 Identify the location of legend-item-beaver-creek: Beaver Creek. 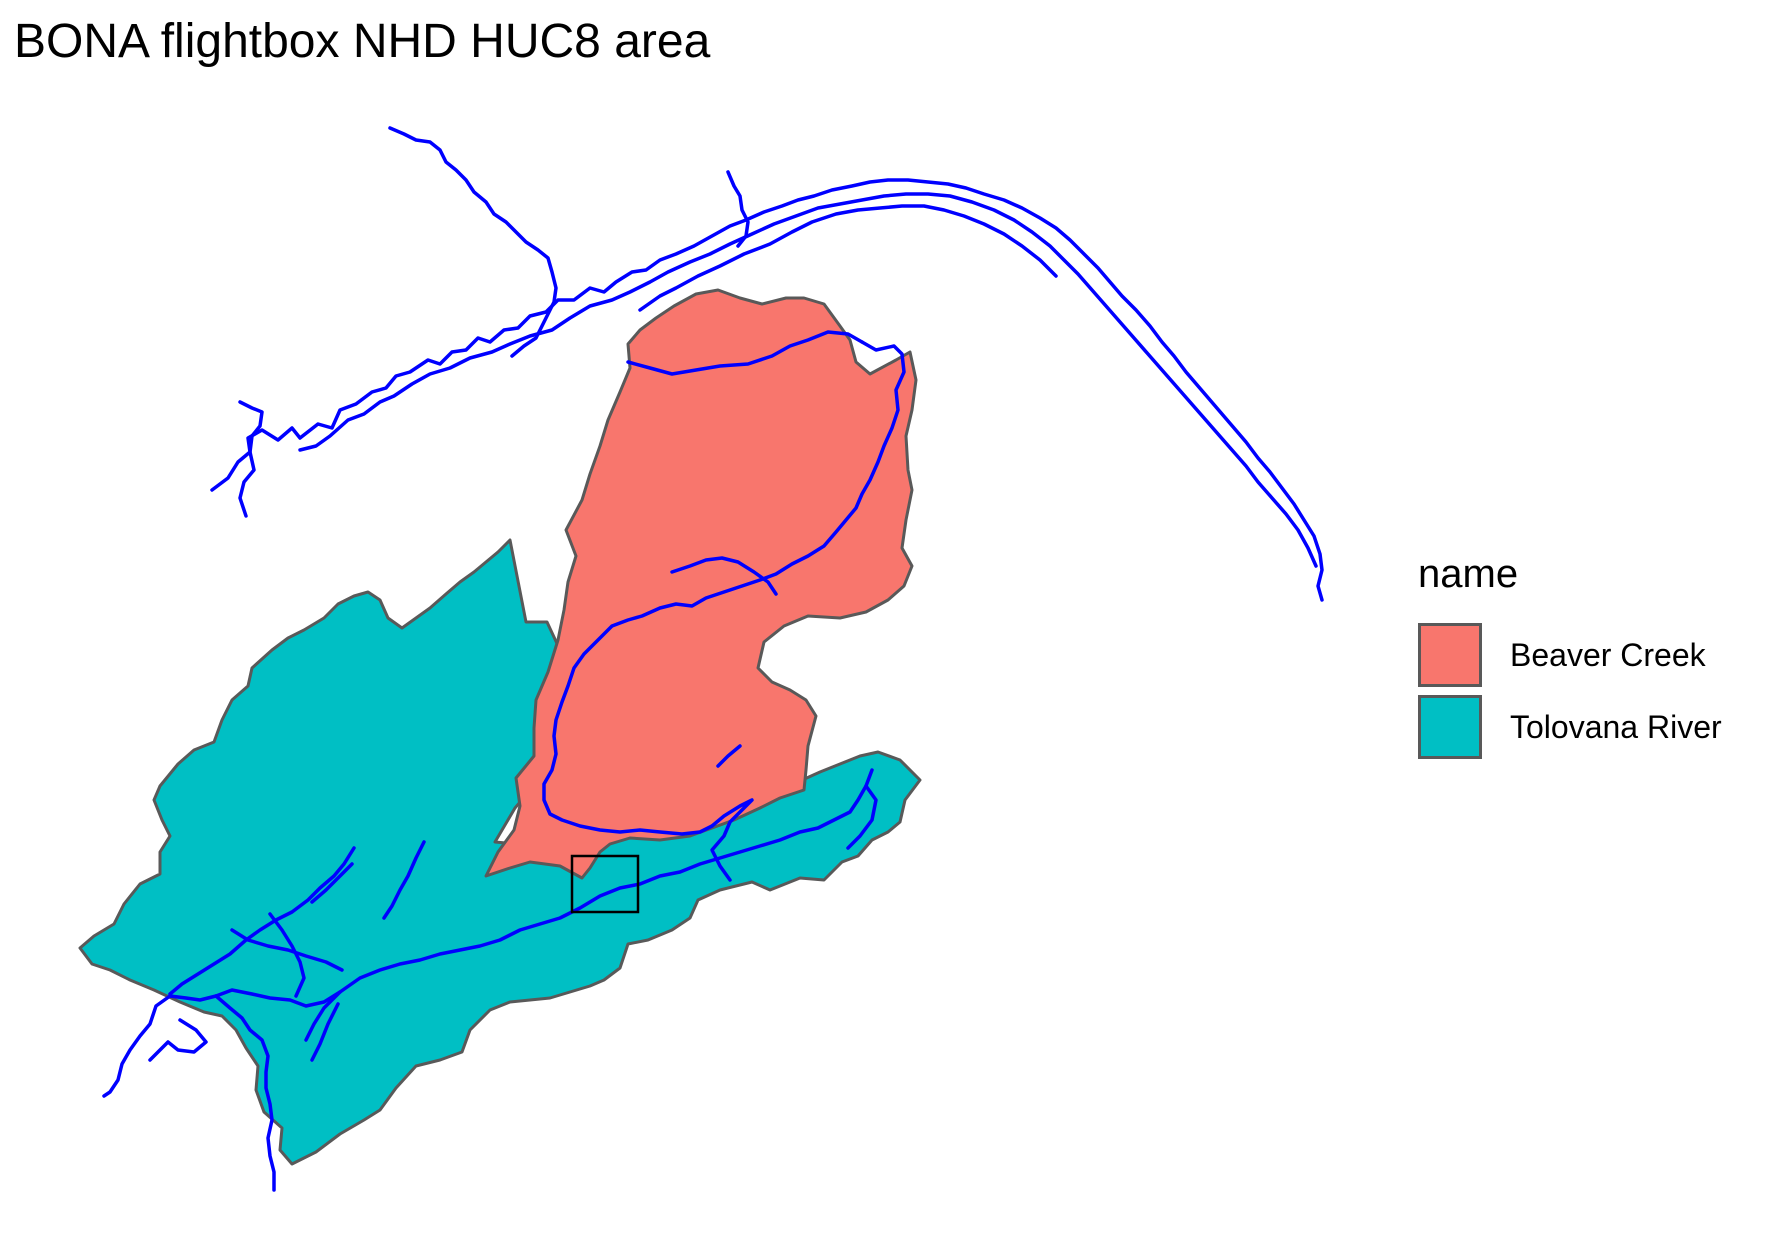
(1588, 655).